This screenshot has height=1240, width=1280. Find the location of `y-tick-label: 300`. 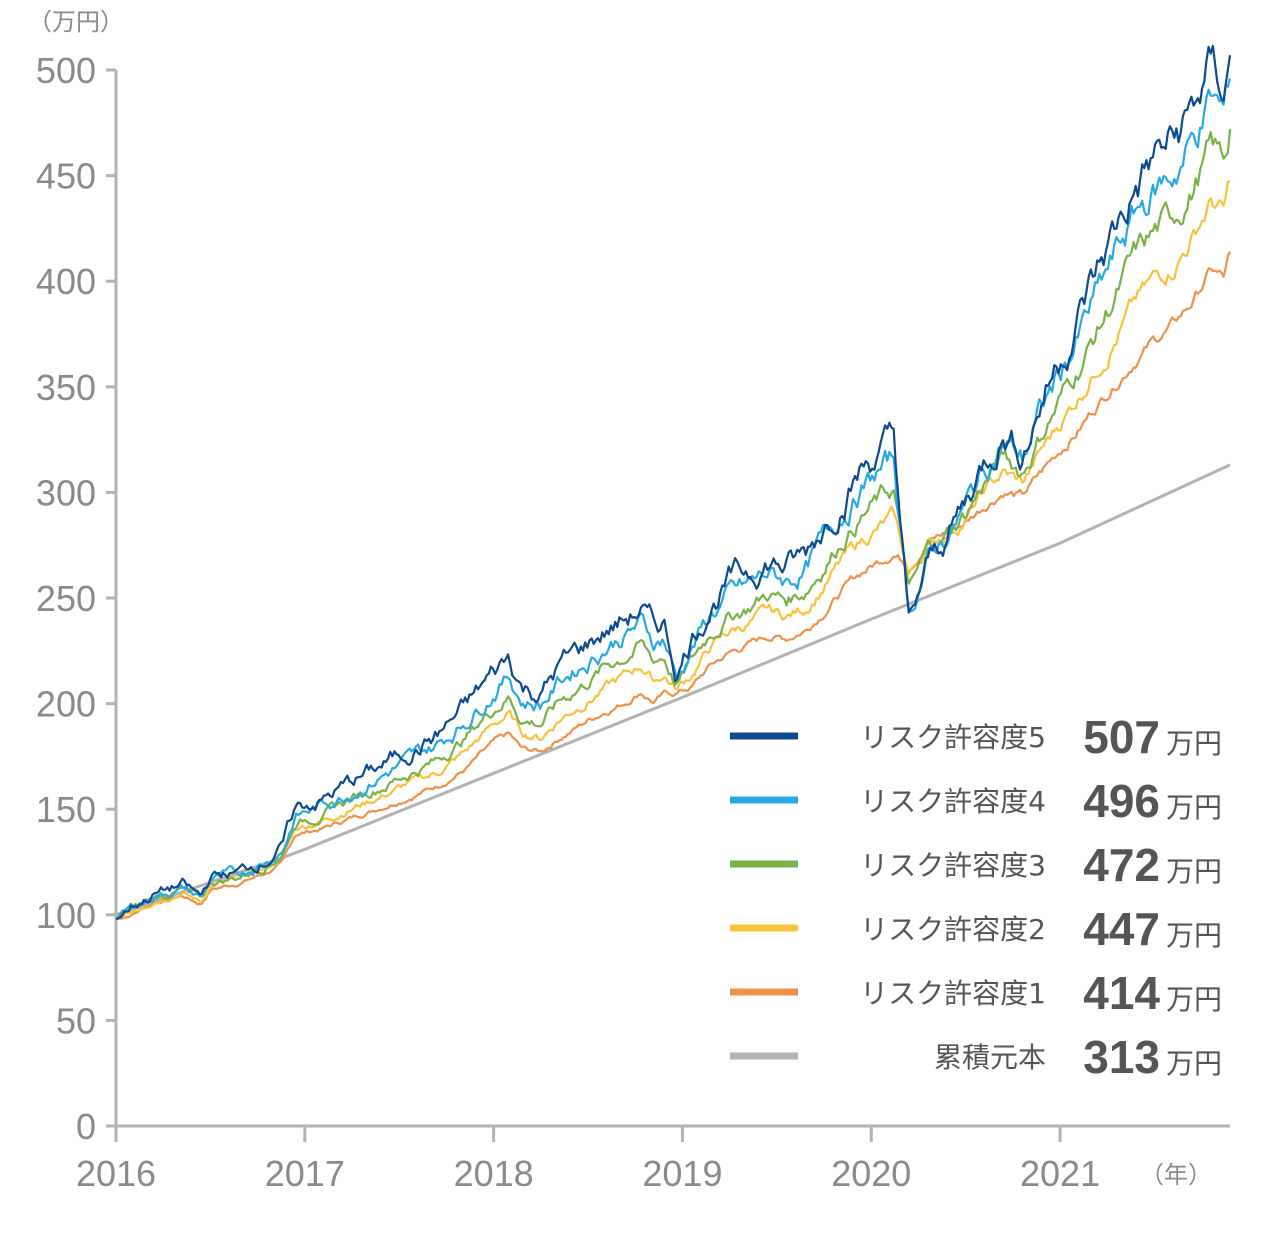

y-tick-label: 300 is located at coordinates (66, 492).